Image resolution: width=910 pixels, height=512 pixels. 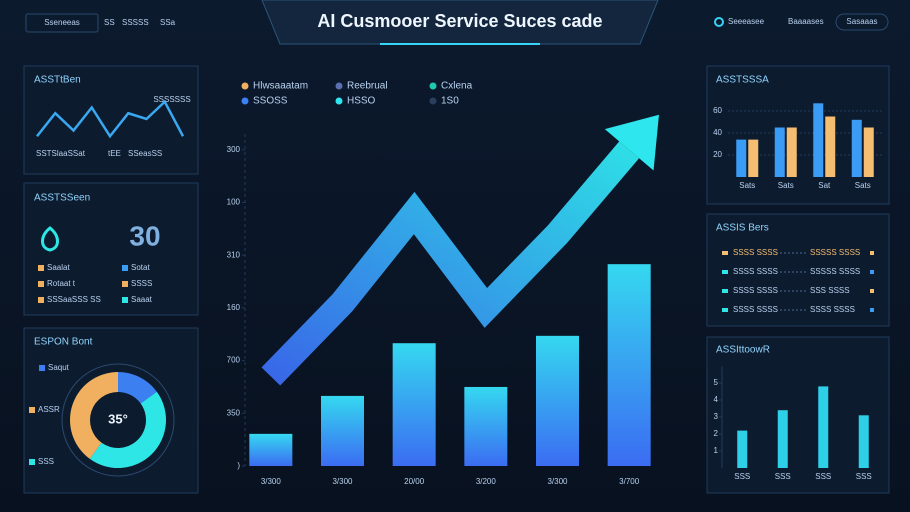 What do you see at coordinates (50, 239) in the screenshot?
I see `kpi-icon` at bounding box center [50, 239].